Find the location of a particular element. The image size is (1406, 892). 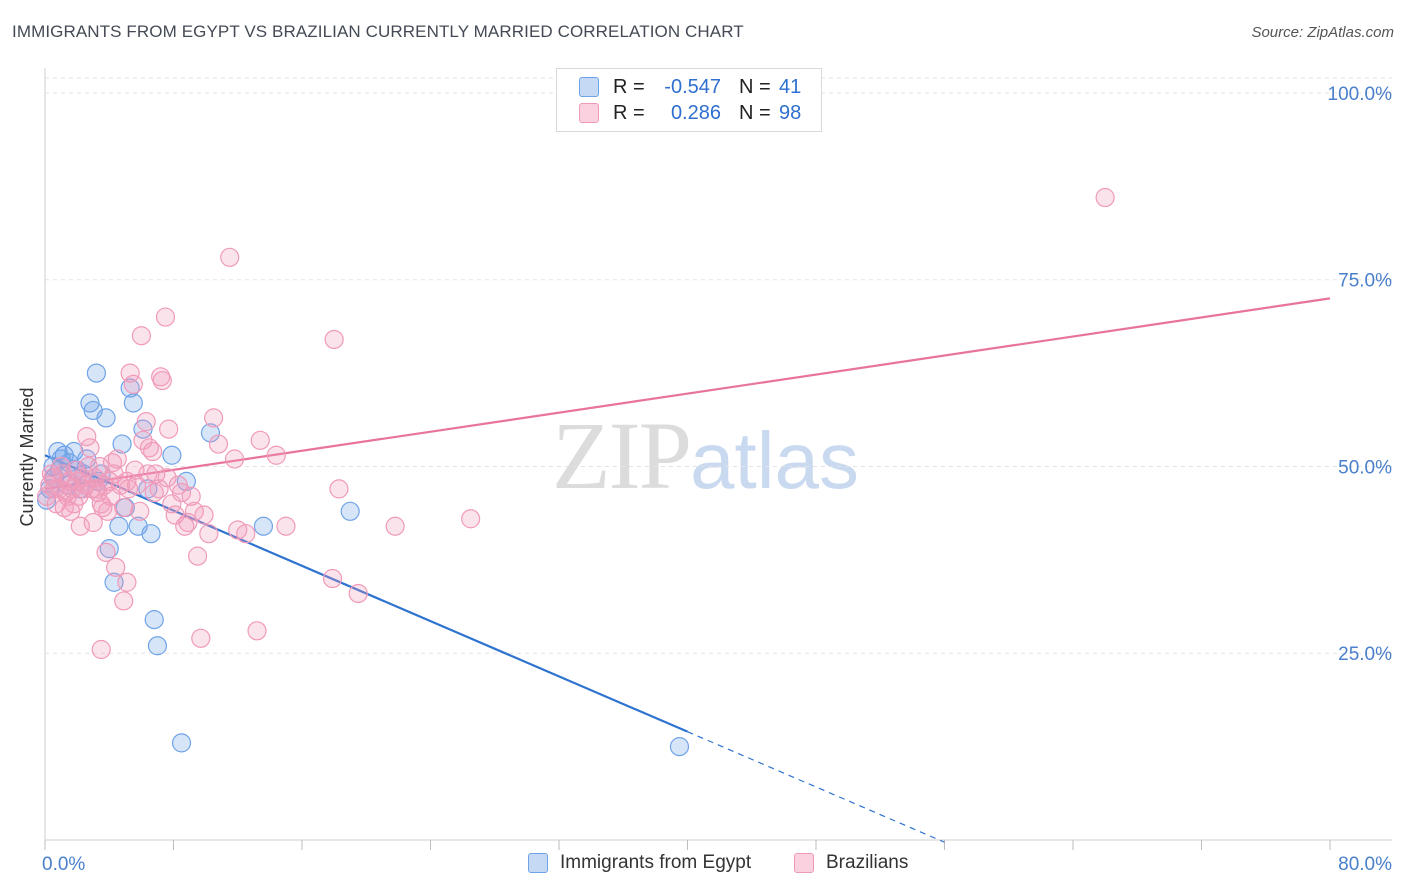

legend-r-value: -0.547 is located at coordinates (692, 86).